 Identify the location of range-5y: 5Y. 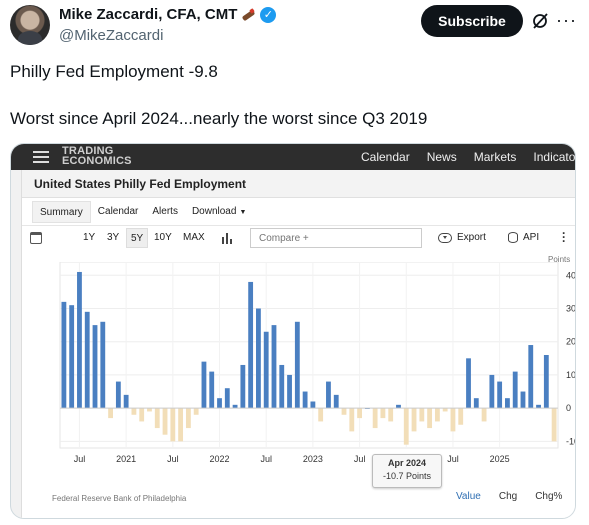
(137, 238).